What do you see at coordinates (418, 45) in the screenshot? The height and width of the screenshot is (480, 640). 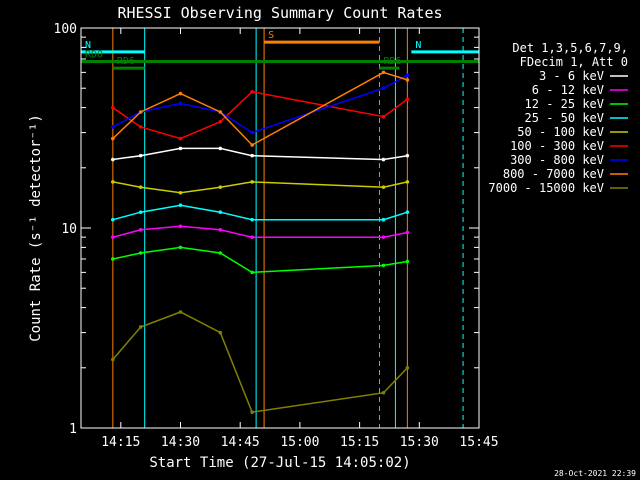 I see `flag-label-2: N` at bounding box center [418, 45].